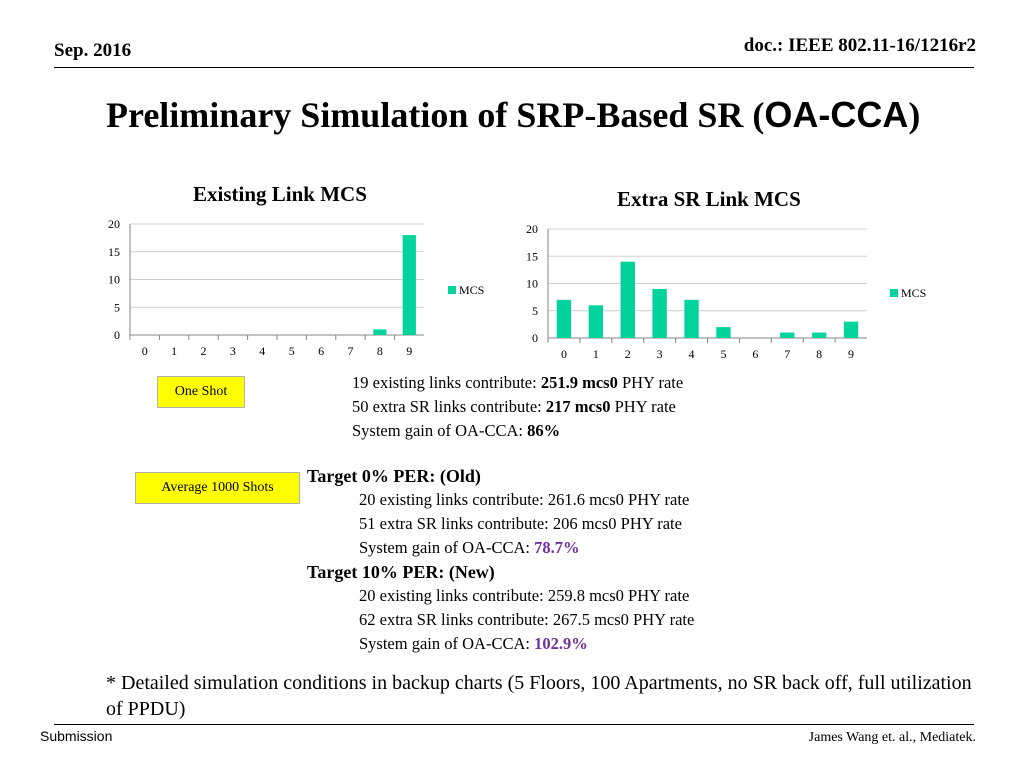 The width and height of the screenshot is (1024, 768). What do you see at coordinates (435, 115) in the screenshot?
I see `title-main: Preliminary Simulation of SRP-Based SR (` at bounding box center [435, 115].